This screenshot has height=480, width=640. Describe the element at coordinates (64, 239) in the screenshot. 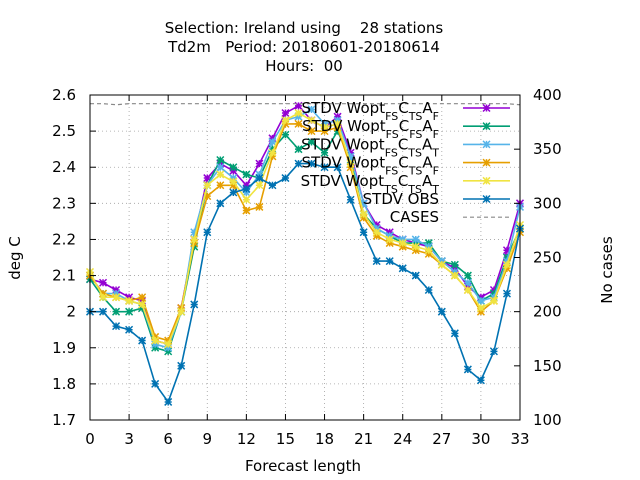

I see `y-tick-label: 2.2` at that location.